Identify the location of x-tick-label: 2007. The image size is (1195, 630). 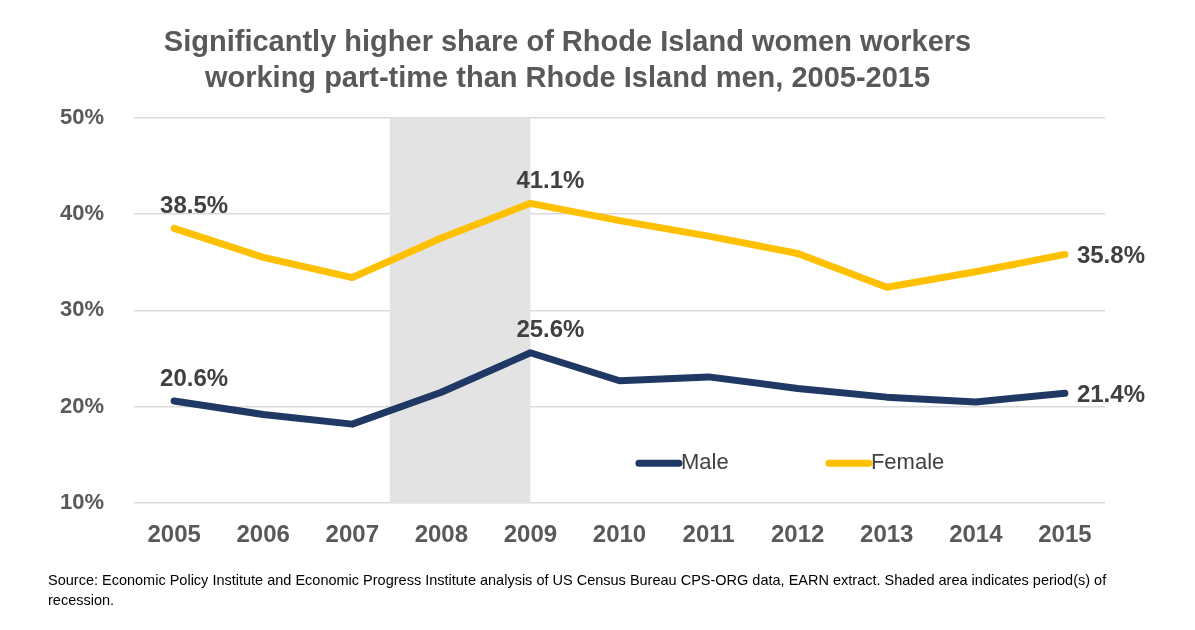
(352, 534).